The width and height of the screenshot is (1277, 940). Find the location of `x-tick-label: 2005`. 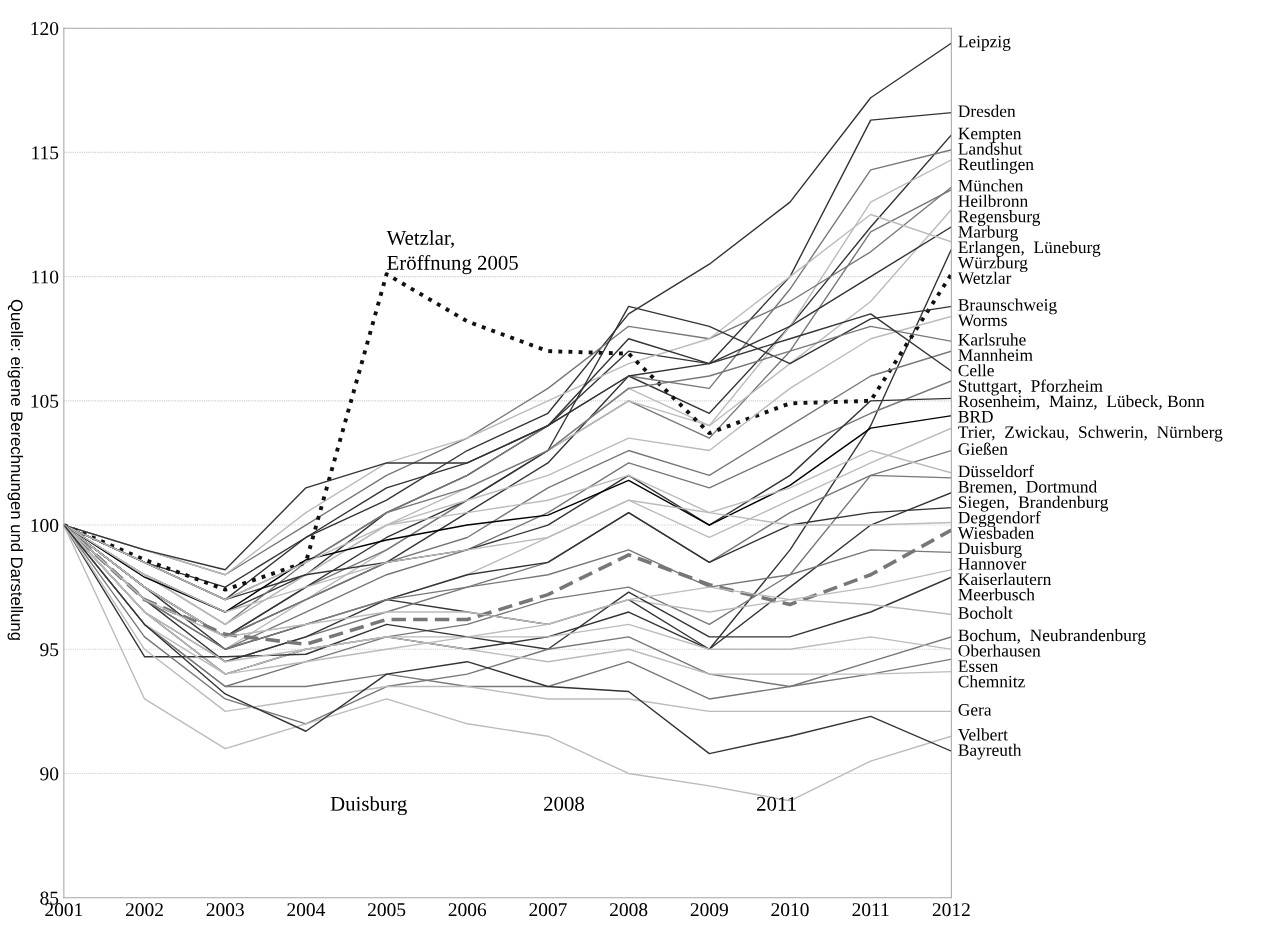

x-tick-label: 2005 is located at coordinates (386, 910).